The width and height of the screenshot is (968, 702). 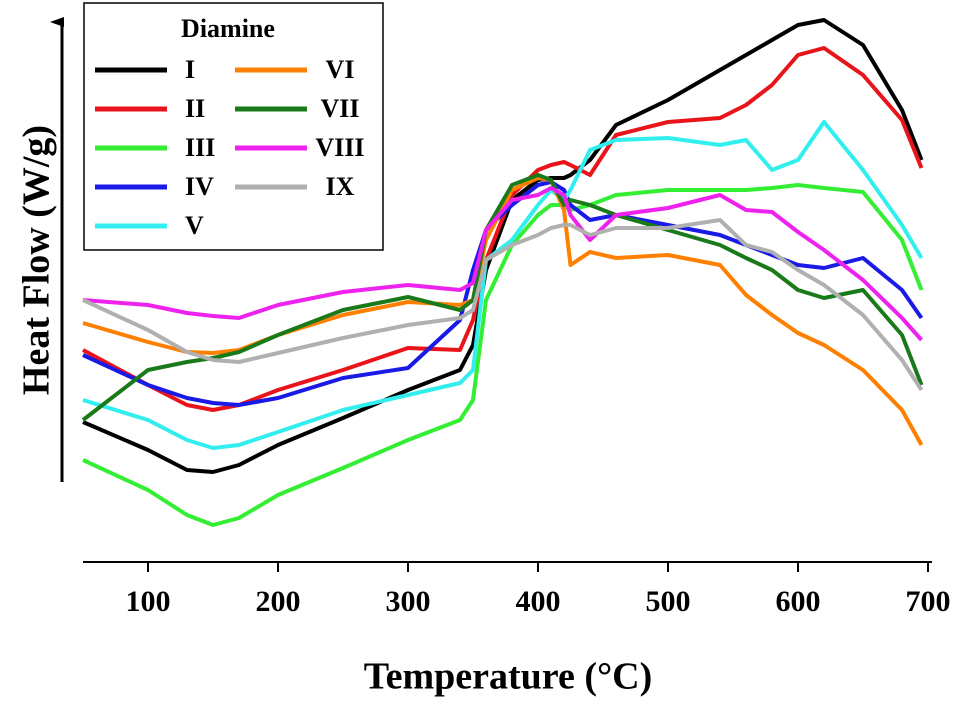 What do you see at coordinates (408, 601) in the screenshot?
I see `x-tick-label: 300` at bounding box center [408, 601].